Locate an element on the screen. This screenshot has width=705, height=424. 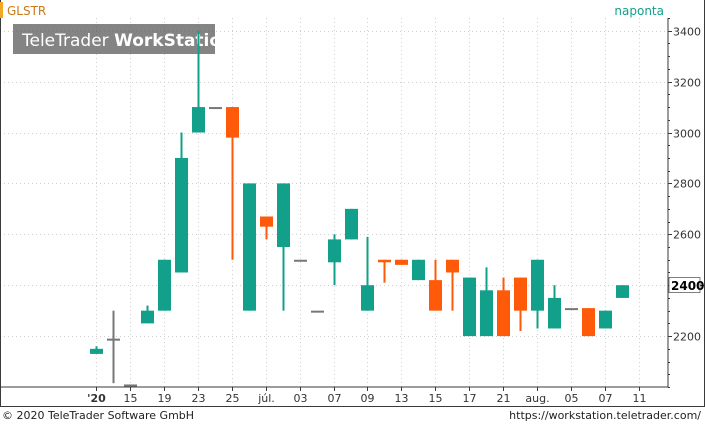
x-tick-label: 21 is located at coordinates (504, 398).